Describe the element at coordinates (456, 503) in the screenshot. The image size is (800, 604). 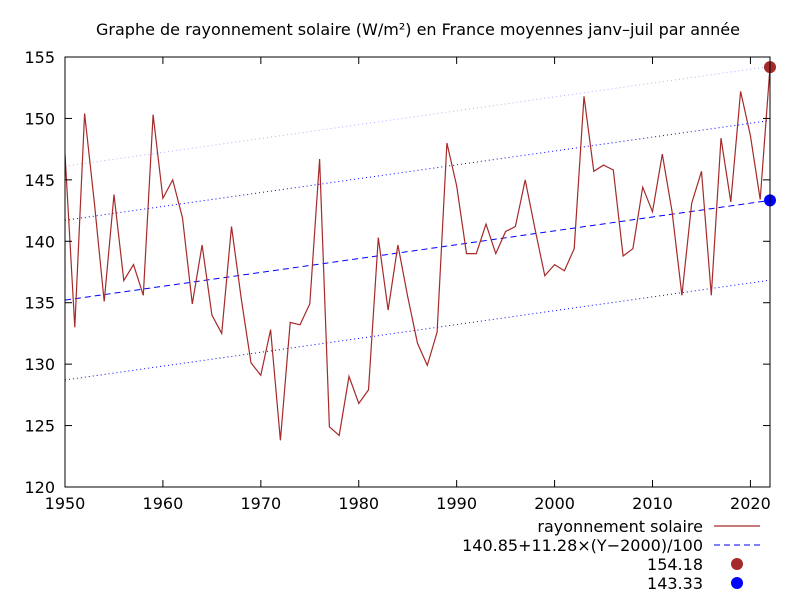
I see `x-tick-label: 1990` at that location.